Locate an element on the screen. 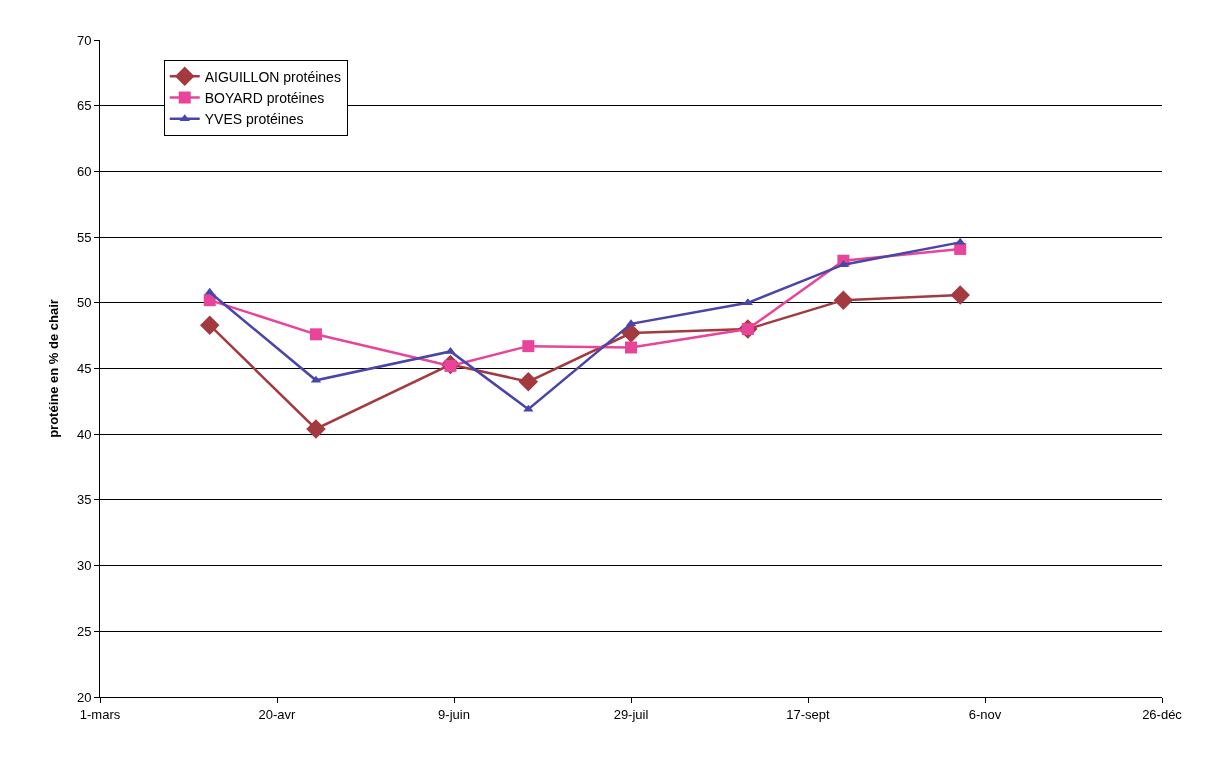 The image size is (1212, 757). y-tick-label: 45 is located at coordinates (84, 369).